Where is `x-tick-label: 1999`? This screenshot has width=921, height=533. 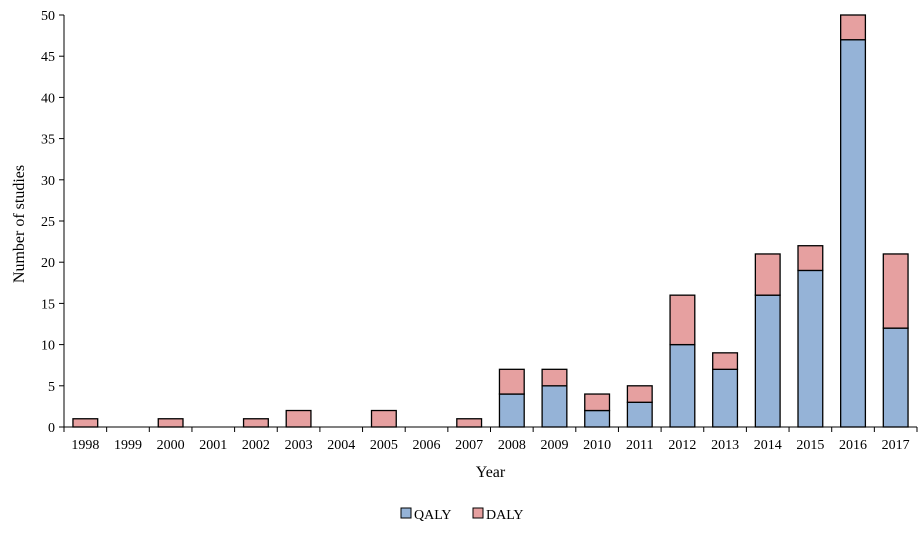
x-tick-label: 1999 is located at coordinates (128, 445).